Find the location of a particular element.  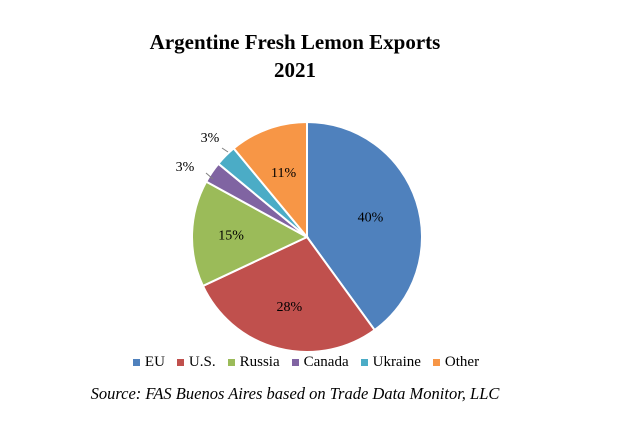

pie-slice-other is located at coordinates (270, 180).